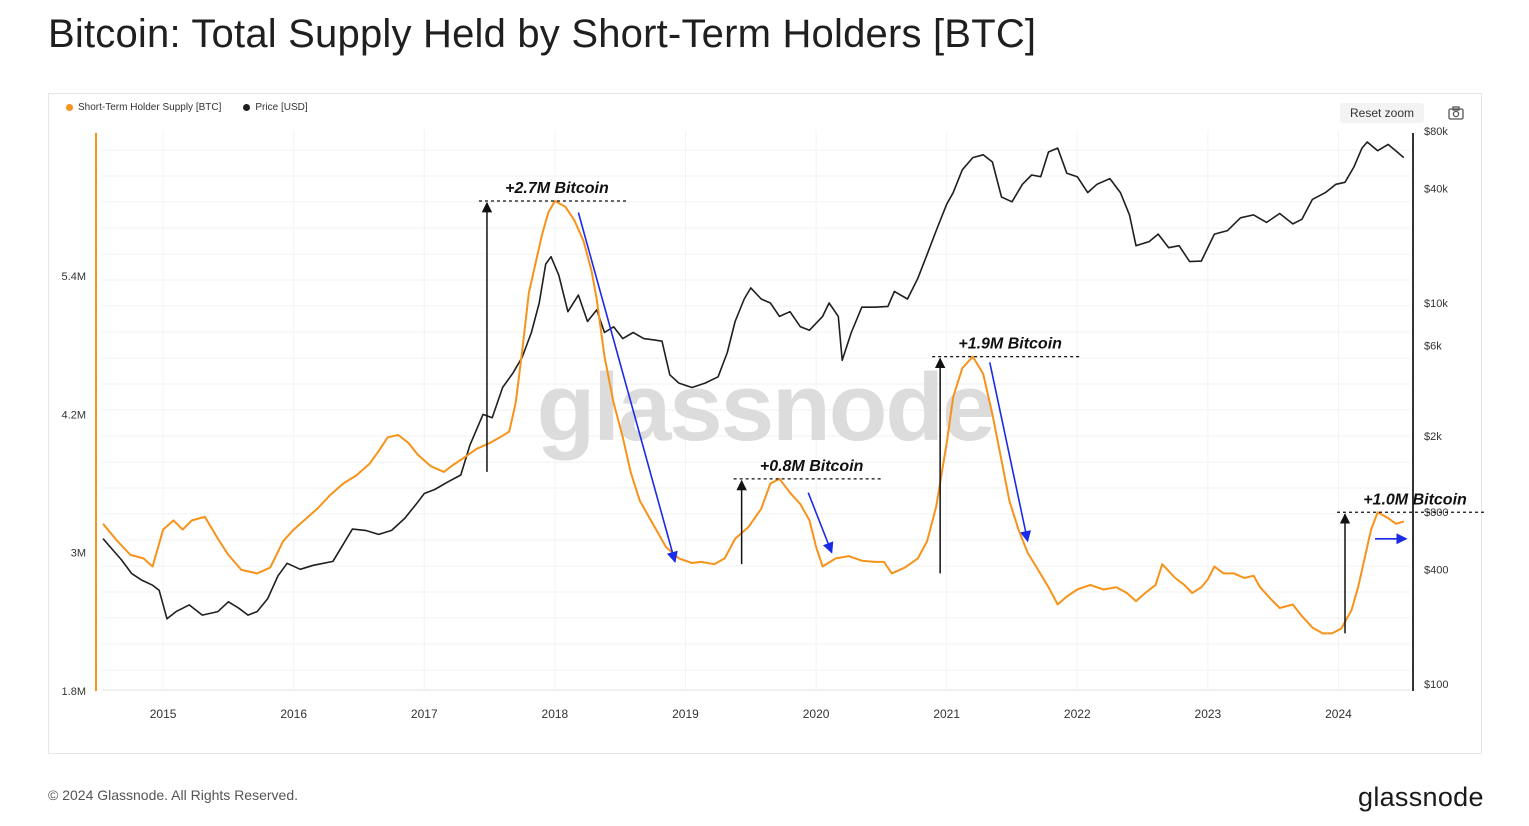 The image size is (1529, 826). What do you see at coordinates (247, 107) in the screenshot?
I see `legend-dot-price` at bounding box center [247, 107].